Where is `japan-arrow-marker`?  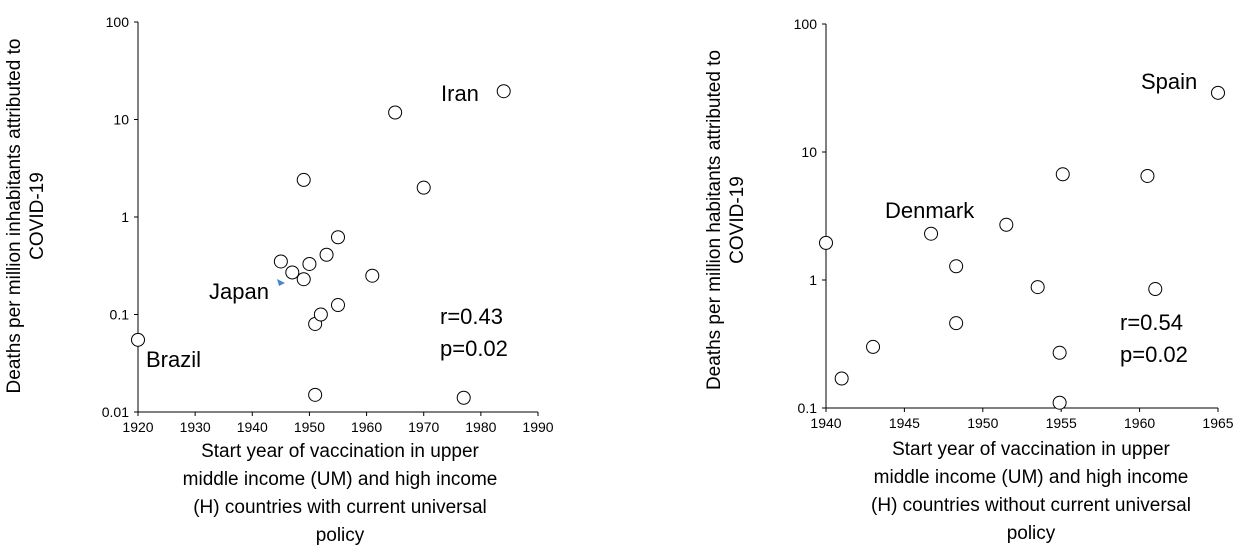
japan-arrow-marker is located at coordinates (281, 282).